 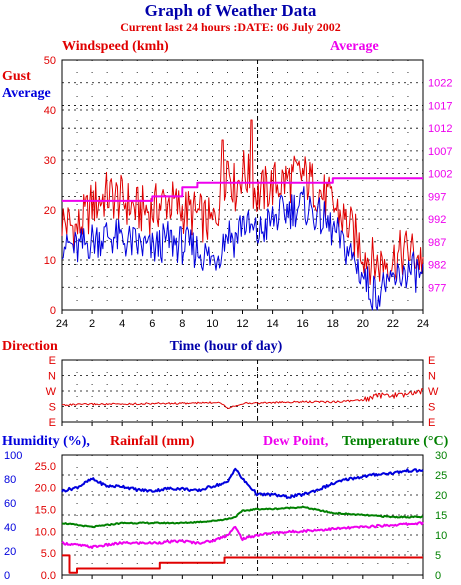 What do you see at coordinates (395, 441) in the screenshot?
I see `temperature-title: Temperature (°C)` at bounding box center [395, 441].